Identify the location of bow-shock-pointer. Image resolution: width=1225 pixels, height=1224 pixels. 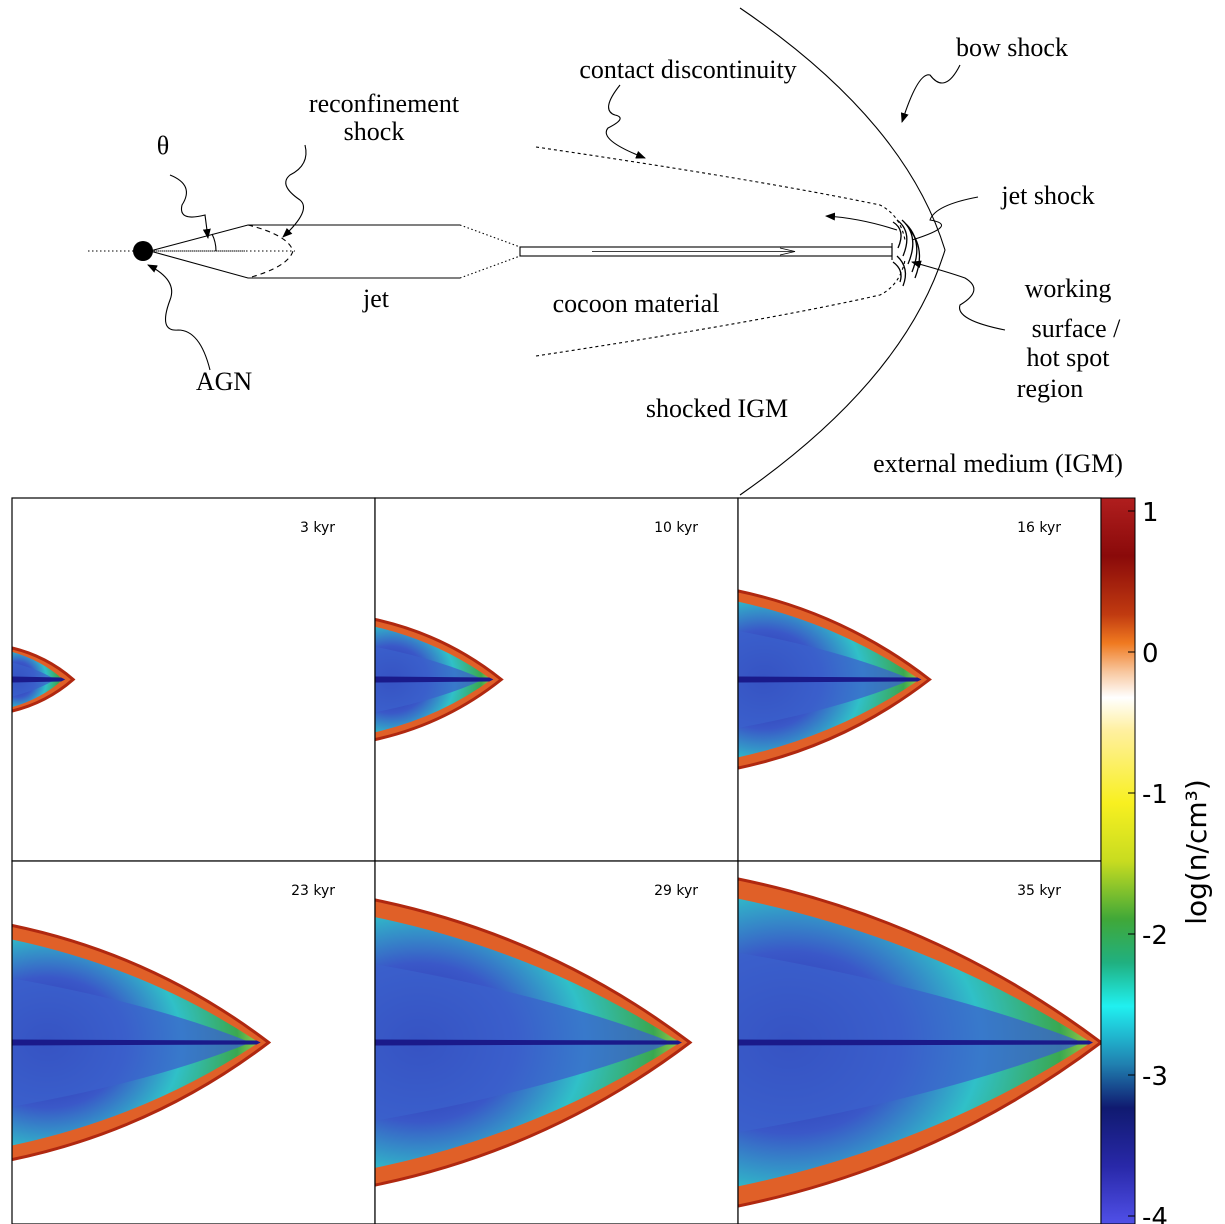
(930, 93).